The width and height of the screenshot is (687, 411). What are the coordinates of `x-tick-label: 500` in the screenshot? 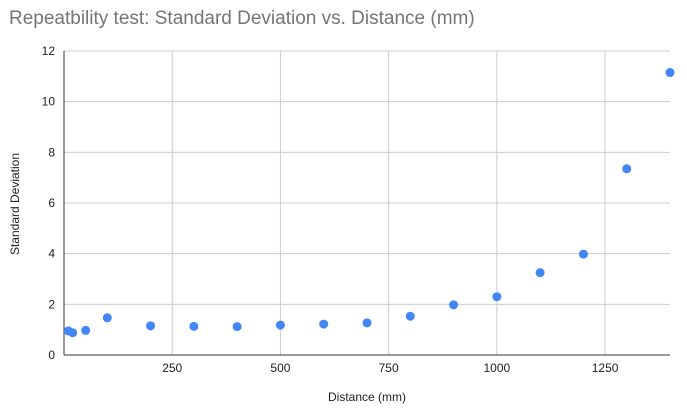 It's located at (280, 368).